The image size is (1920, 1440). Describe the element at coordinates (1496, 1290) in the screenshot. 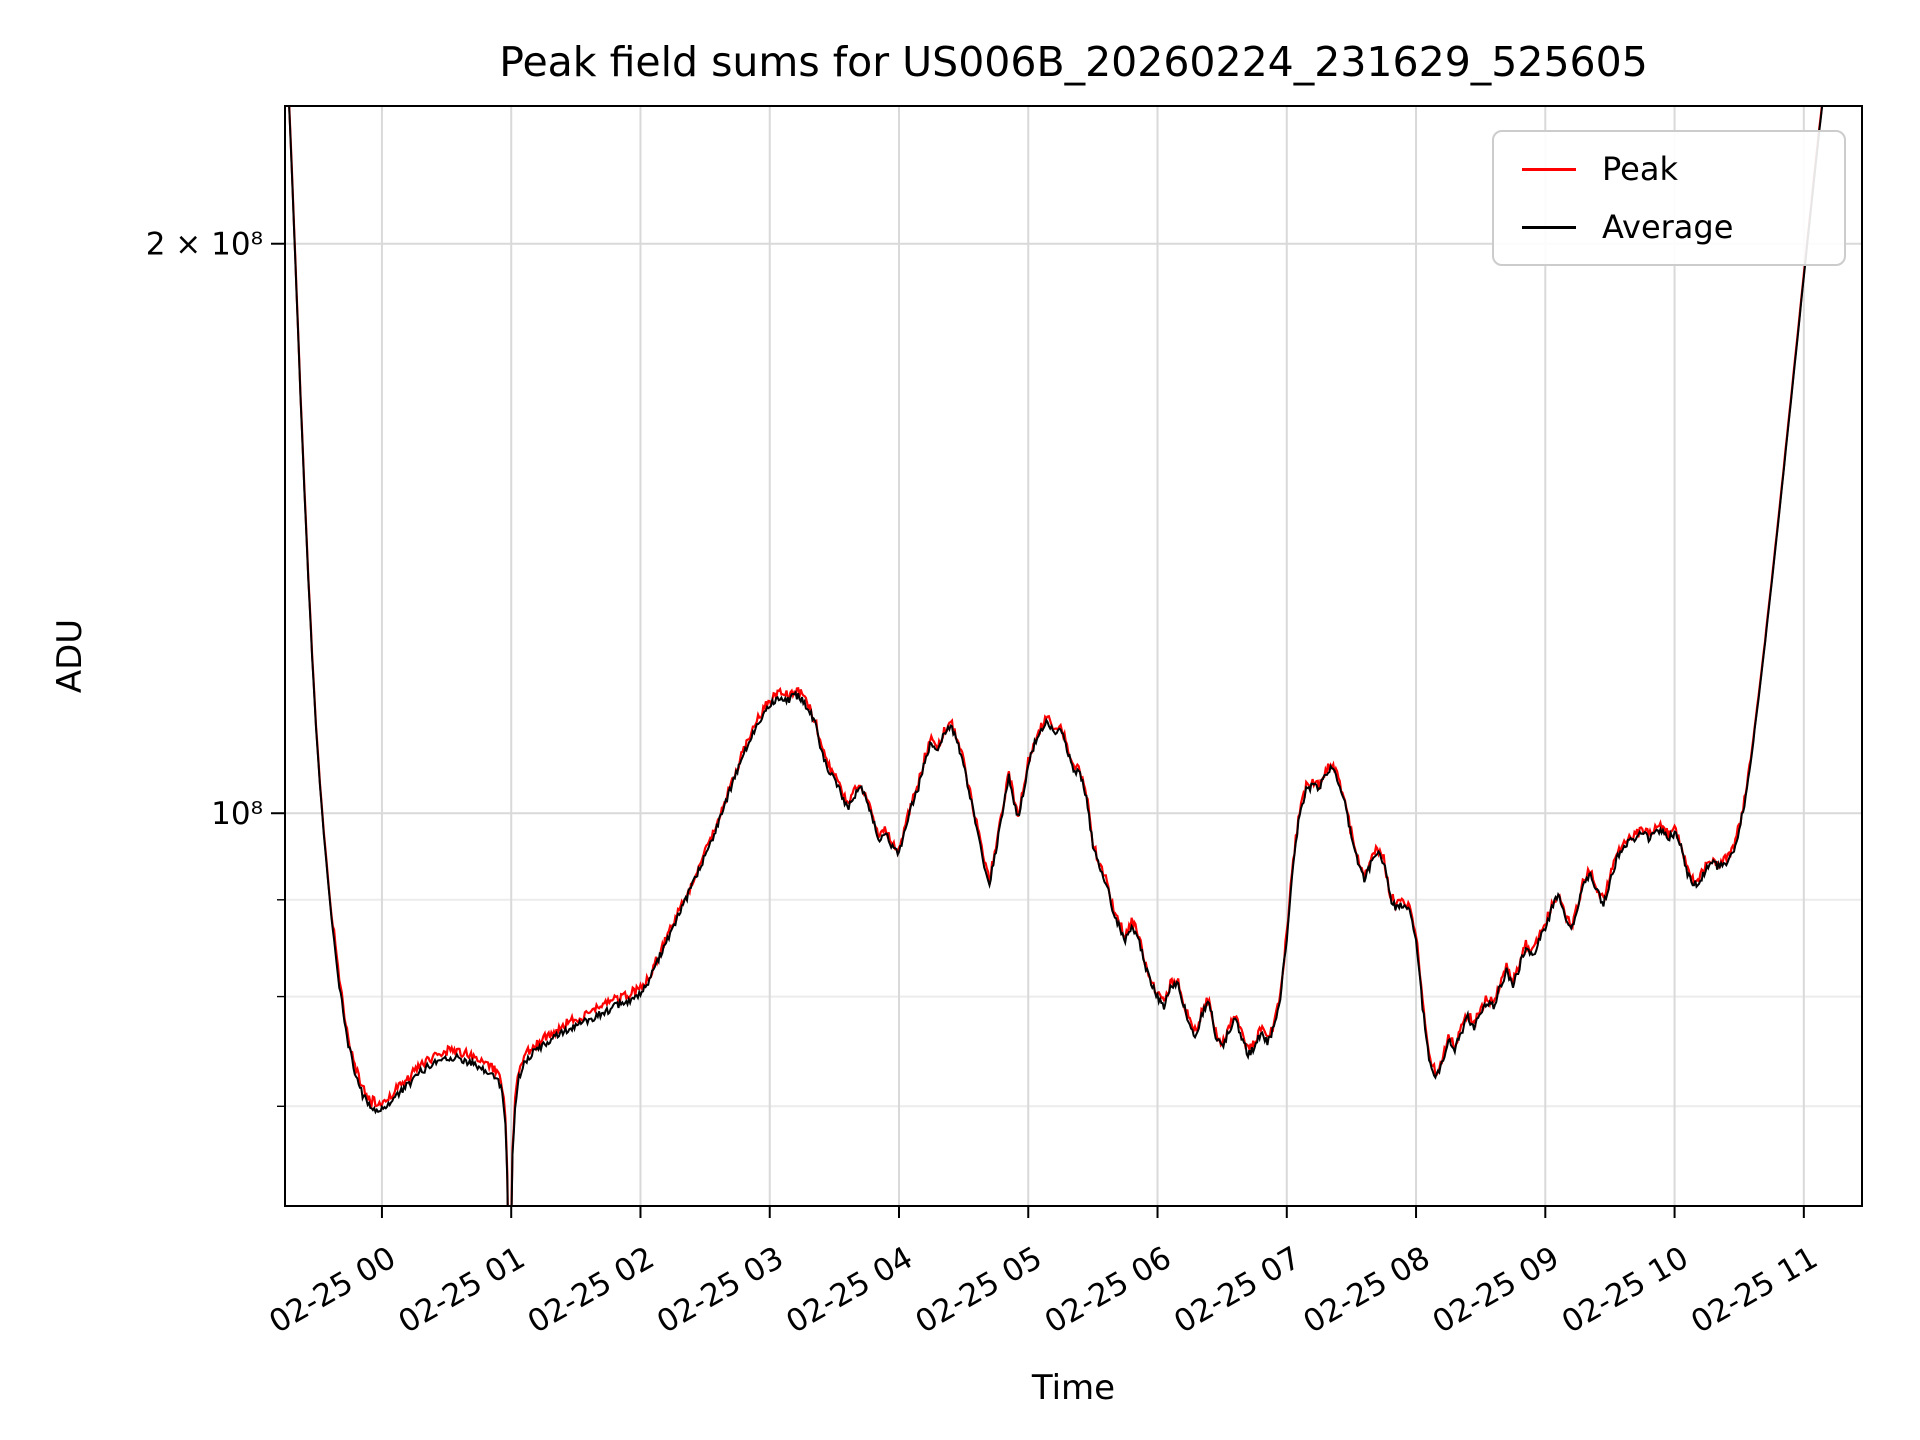

I see `x-tick-label: 02-25 09` at that location.